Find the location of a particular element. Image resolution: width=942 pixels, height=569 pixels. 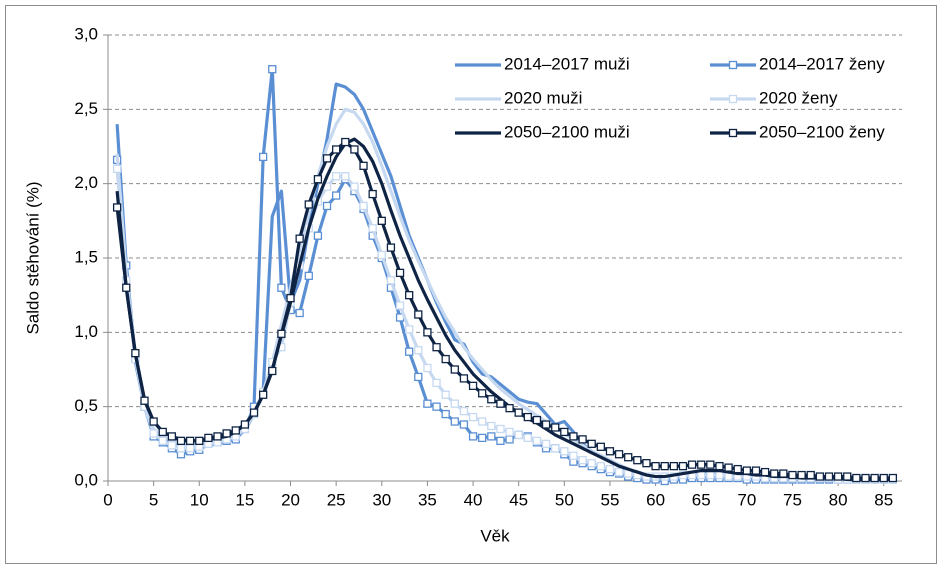

legend-label: 2014–2017 muži is located at coordinates (567, 63).